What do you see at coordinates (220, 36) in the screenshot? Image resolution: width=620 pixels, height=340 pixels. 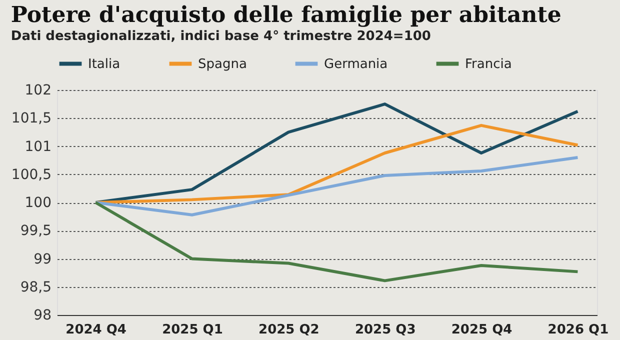 I see `chart-subtitle: Dati destagionalizzati, indici base 4° trimestre 2024=100` at bounding box center [220, 36].